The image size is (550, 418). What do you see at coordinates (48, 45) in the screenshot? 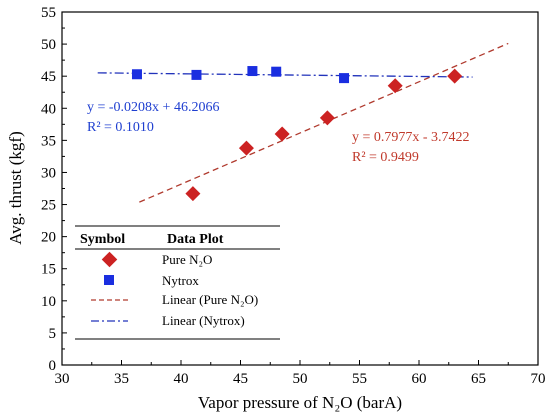
I see `y-tick-label: 50` at bounding box center [48, 45].